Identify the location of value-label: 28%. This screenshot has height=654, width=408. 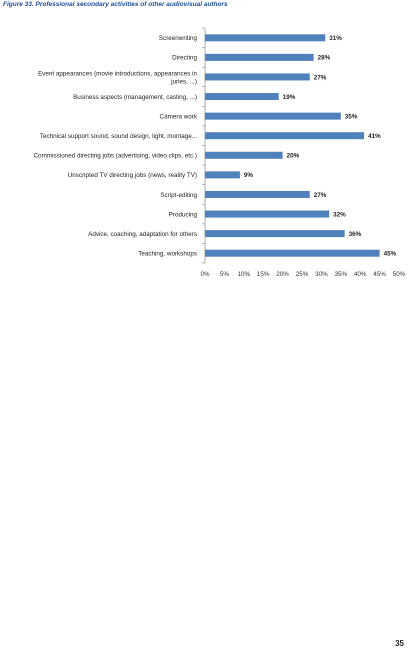
(324, 58).